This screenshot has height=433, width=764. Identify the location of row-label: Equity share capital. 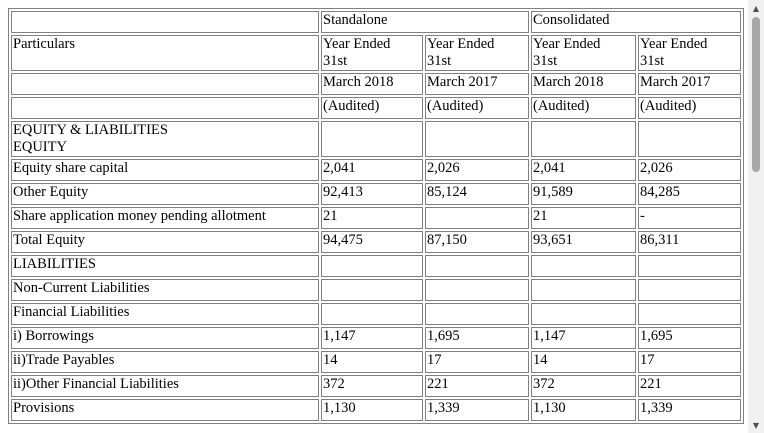
(165, 170).